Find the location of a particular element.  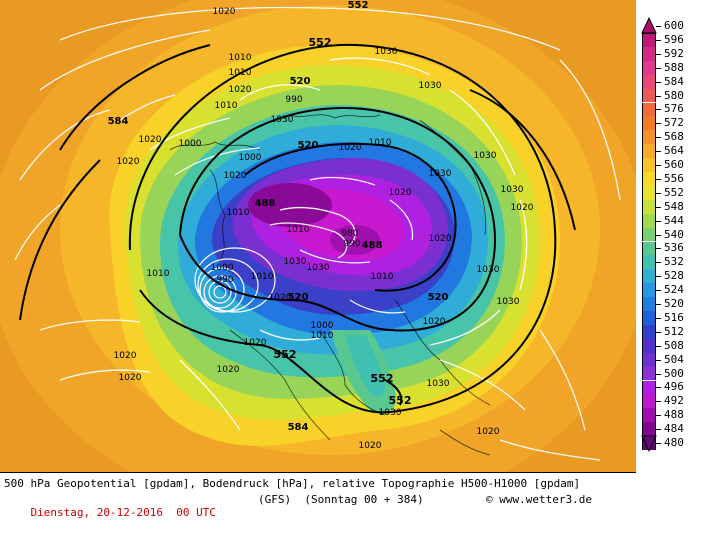

legend-tick-label: 492 is located at coordinates (674, 401).